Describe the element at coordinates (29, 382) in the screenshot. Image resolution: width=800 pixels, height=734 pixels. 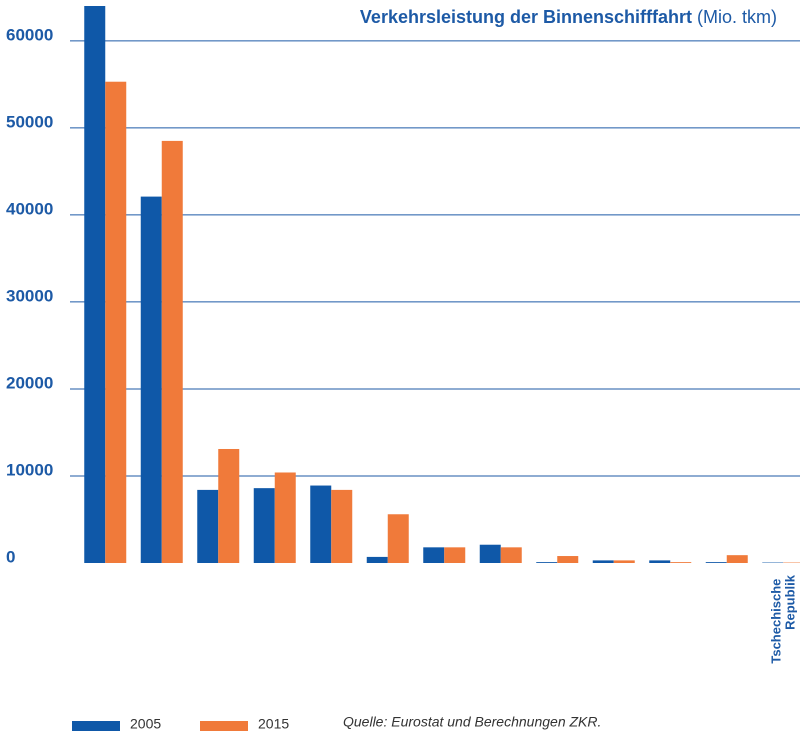
I see `y-tick-label: 20000` at that location.